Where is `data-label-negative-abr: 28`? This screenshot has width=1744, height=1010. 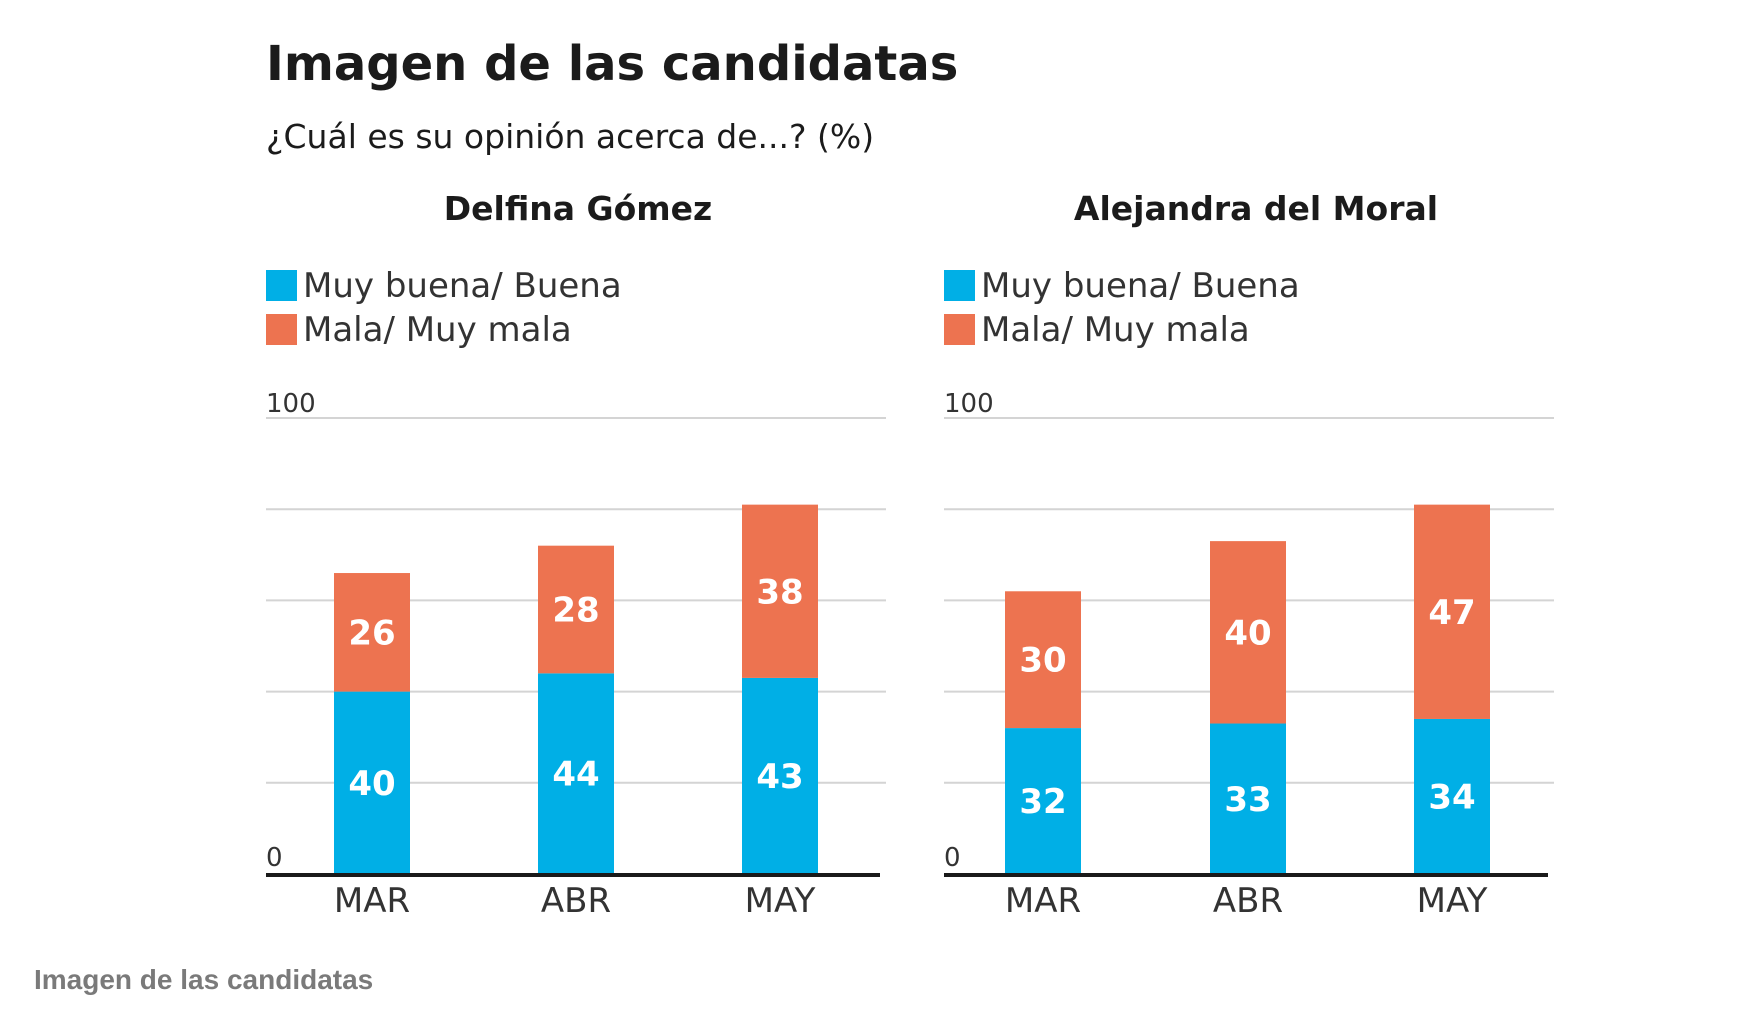 data-label-negative-abr: 28 is located at coordinates (575, 611).